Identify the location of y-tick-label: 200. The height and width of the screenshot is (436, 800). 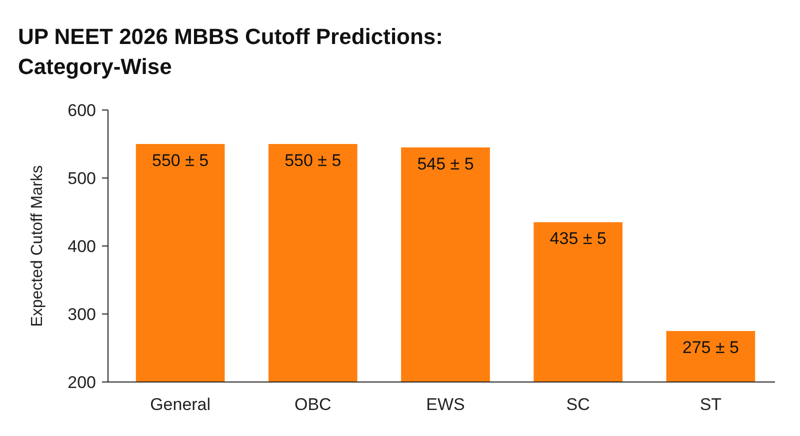
(82, 382).